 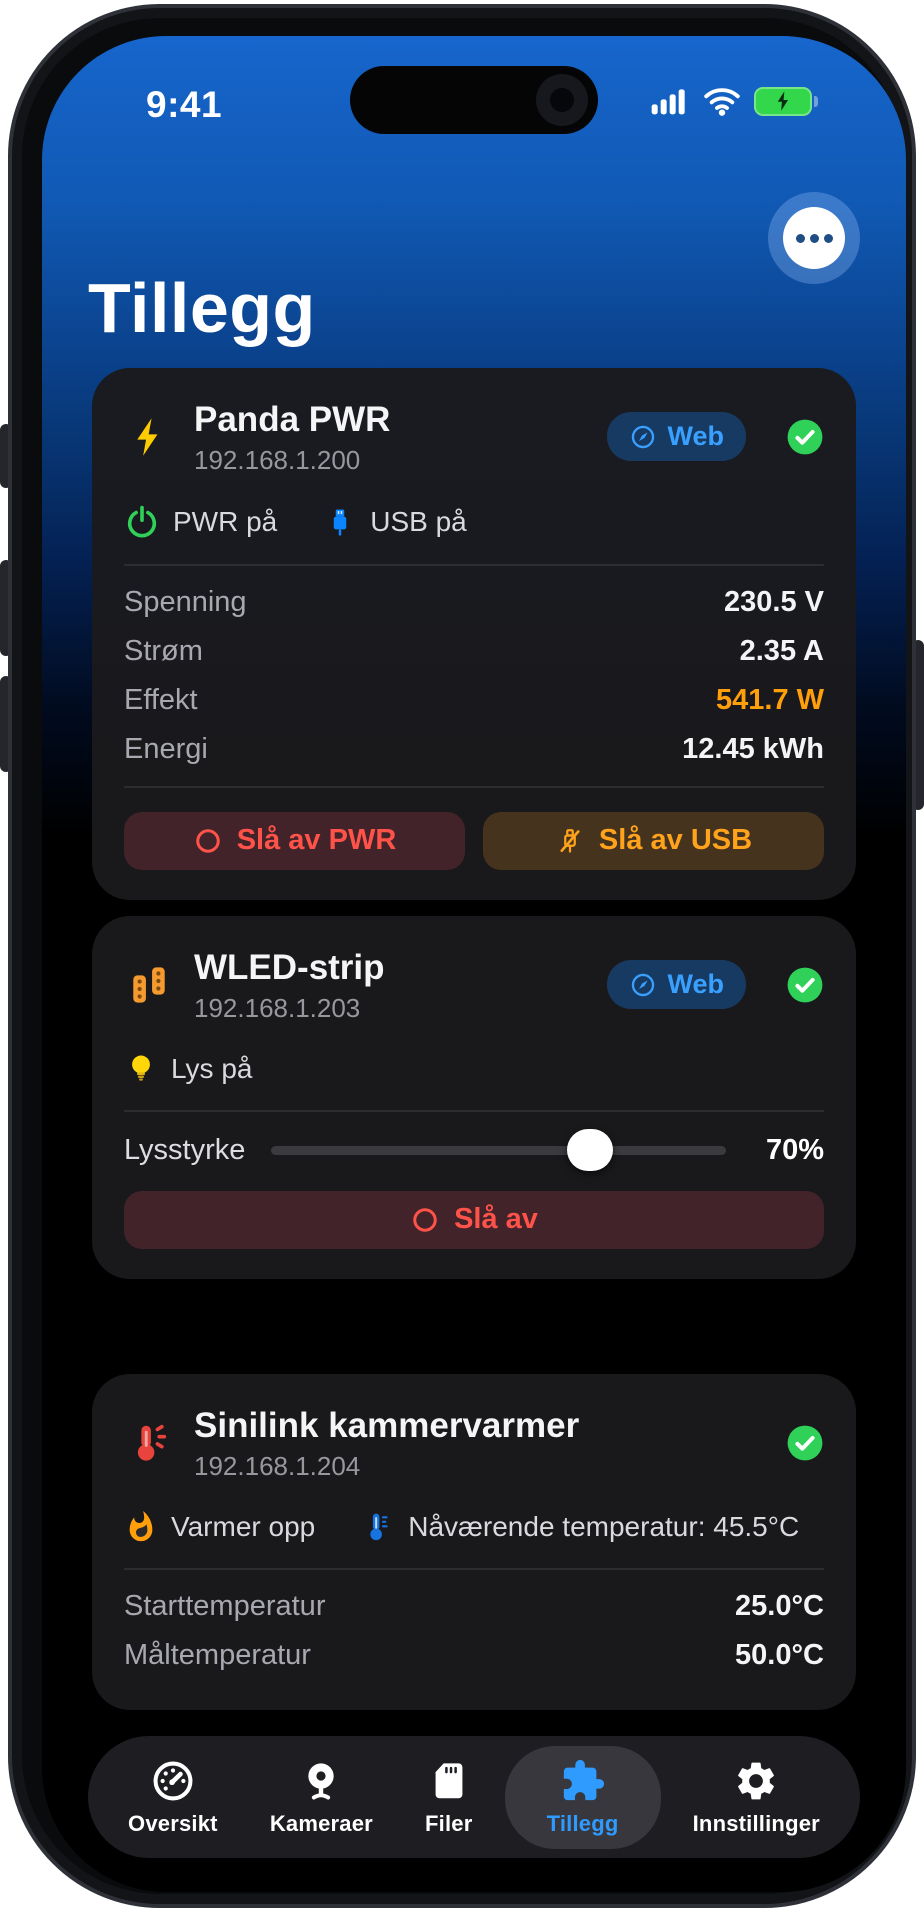 I want to click on turn-off-pwr-button: Slå av PWR, so click(x=294, y=840).